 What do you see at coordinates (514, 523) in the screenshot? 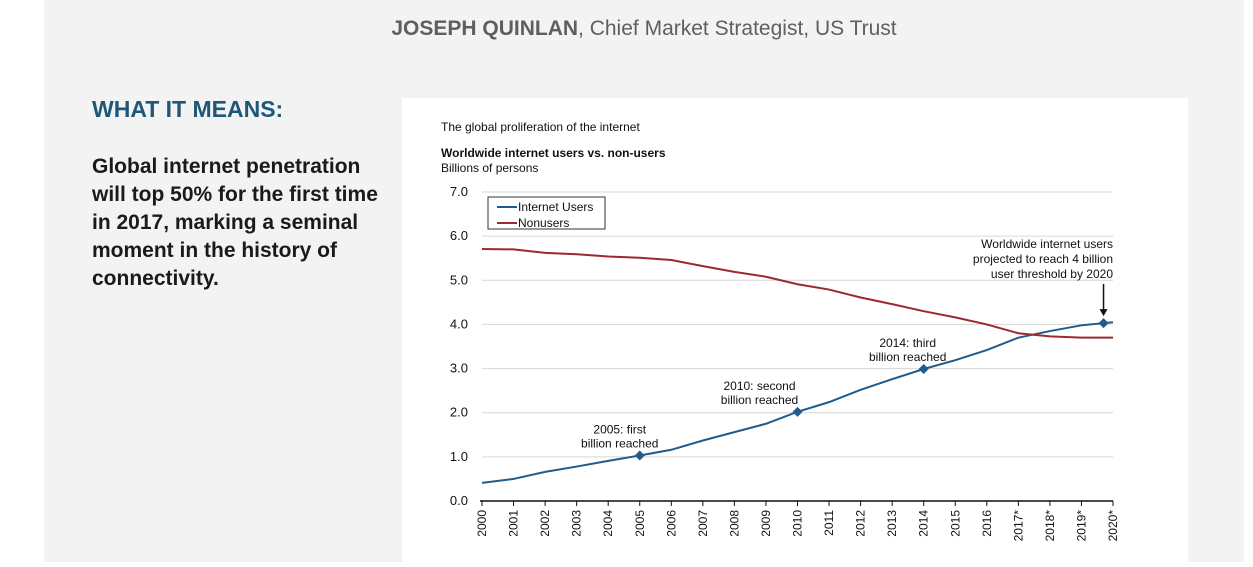
I see `x-tick-label: 2001` at bounding box center [514, 523].